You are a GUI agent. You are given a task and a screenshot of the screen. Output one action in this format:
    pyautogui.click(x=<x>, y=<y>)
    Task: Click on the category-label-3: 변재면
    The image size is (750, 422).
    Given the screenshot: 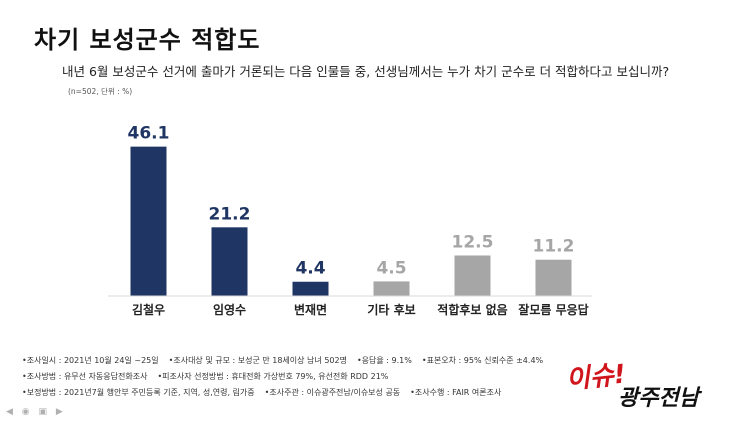 What is the action you would take?
    pyautogui.click(x=310, y=309)
    